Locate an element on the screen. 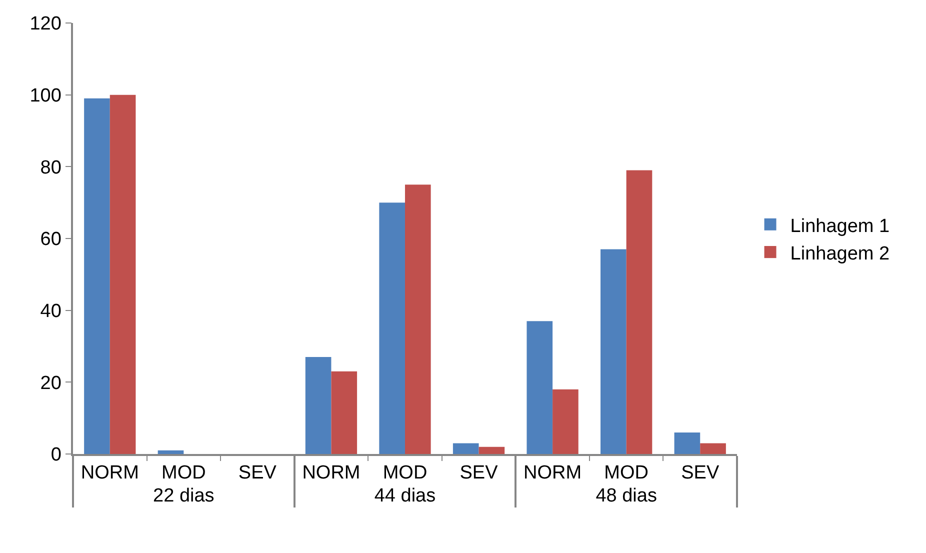 This screenshot has height=553, width=926. legend-label: Linhagem 1 is located at coordinates (840, 226).